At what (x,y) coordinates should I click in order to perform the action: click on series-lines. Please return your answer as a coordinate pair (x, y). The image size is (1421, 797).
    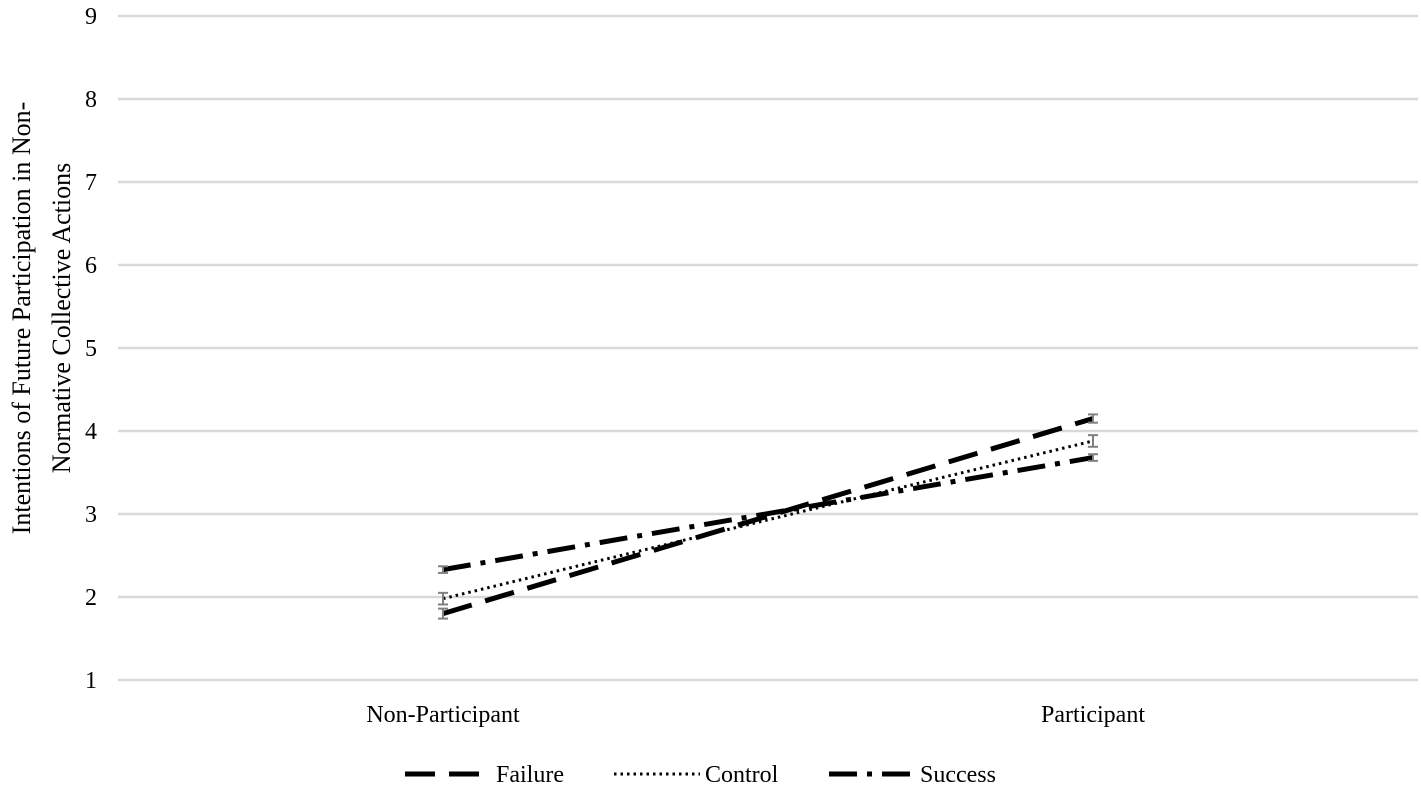
    Looking at the image, I should click on (768, 516).